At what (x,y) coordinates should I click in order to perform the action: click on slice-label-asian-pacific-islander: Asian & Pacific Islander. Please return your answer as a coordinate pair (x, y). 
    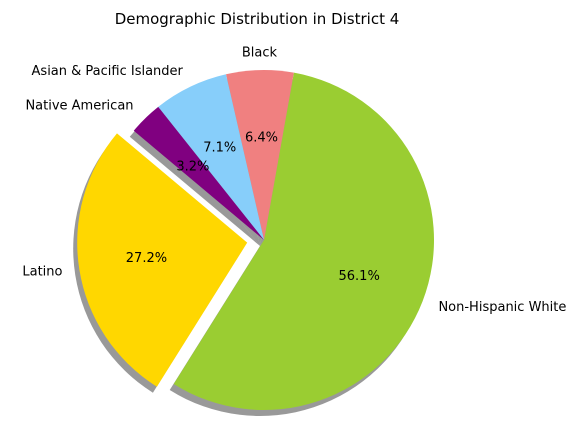
    Looking at the image, I should click on (108, 71).